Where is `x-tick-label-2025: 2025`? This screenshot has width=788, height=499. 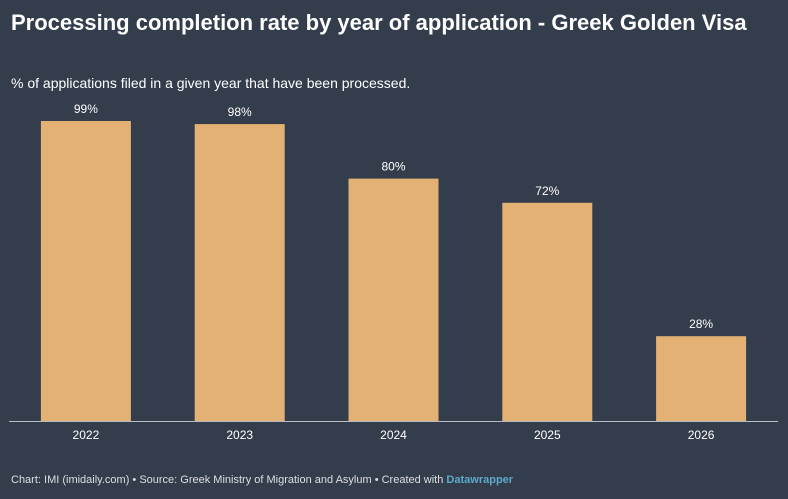 x-tick-label-2025: 2025 is located at coordinates (547, 435).